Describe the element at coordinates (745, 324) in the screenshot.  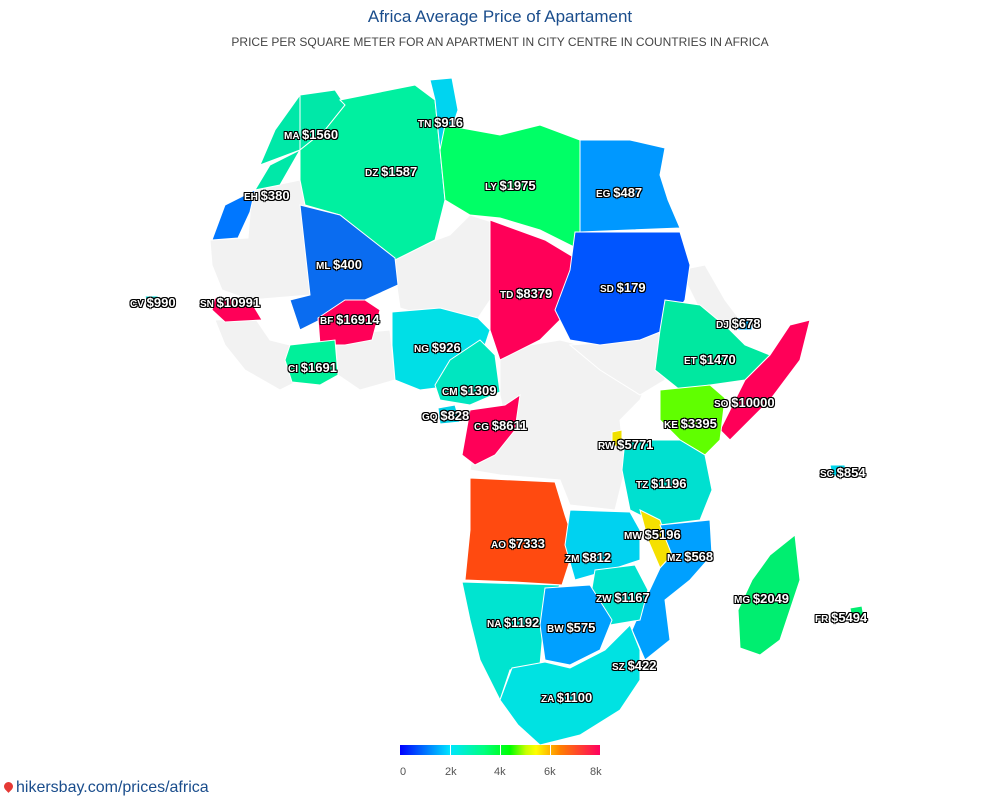
I see `country-dj` at that location.